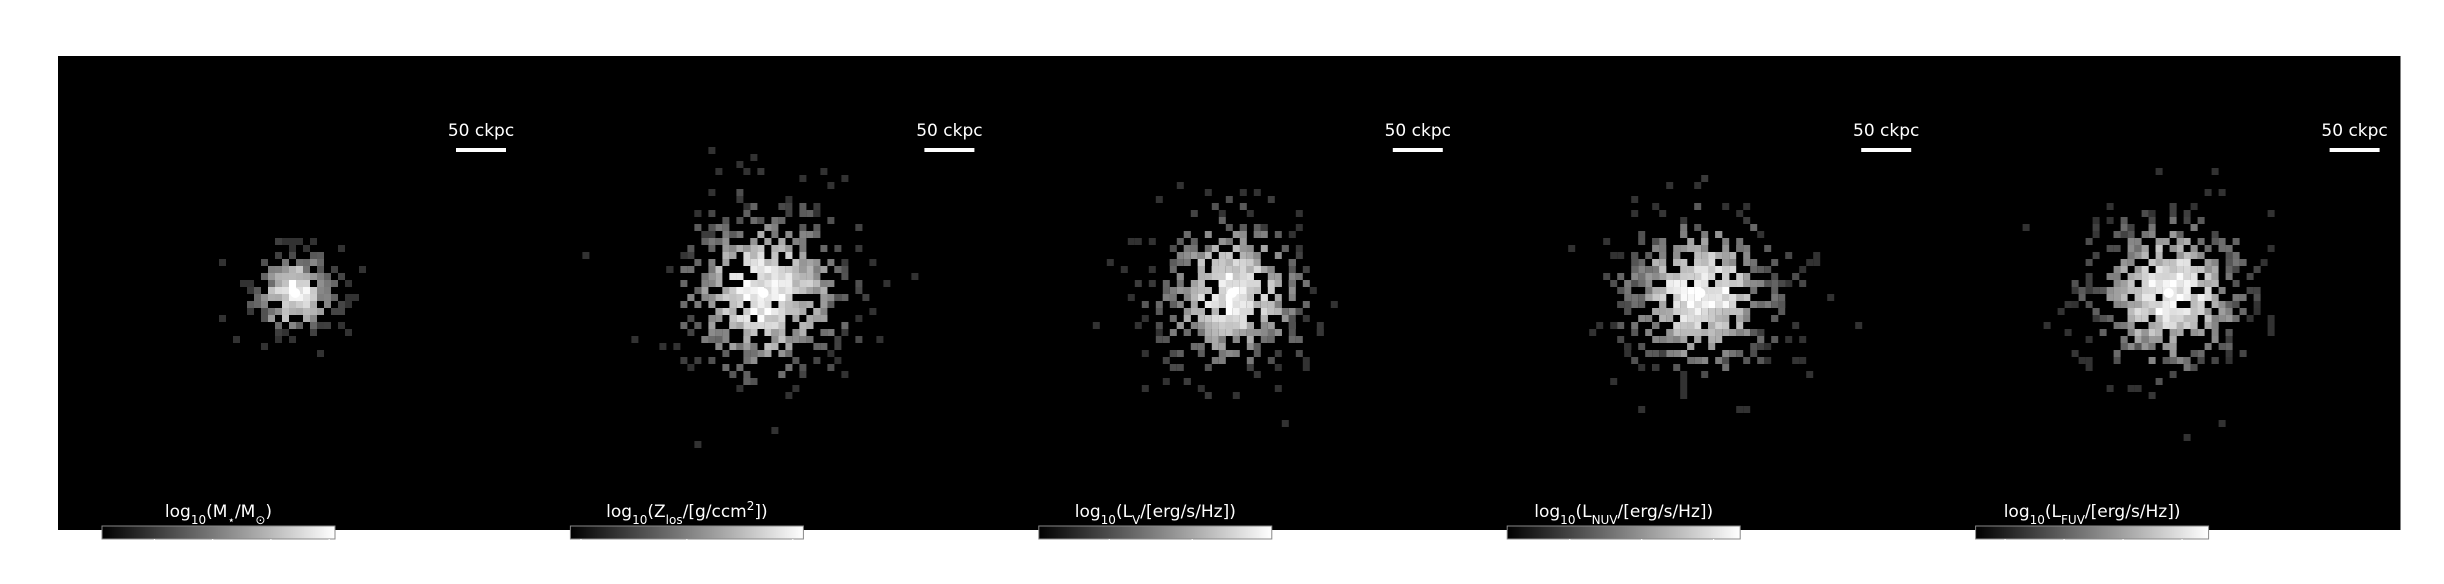 The image size is (2444, 584). I want to click on label-part: (L, so click(1583, 512).